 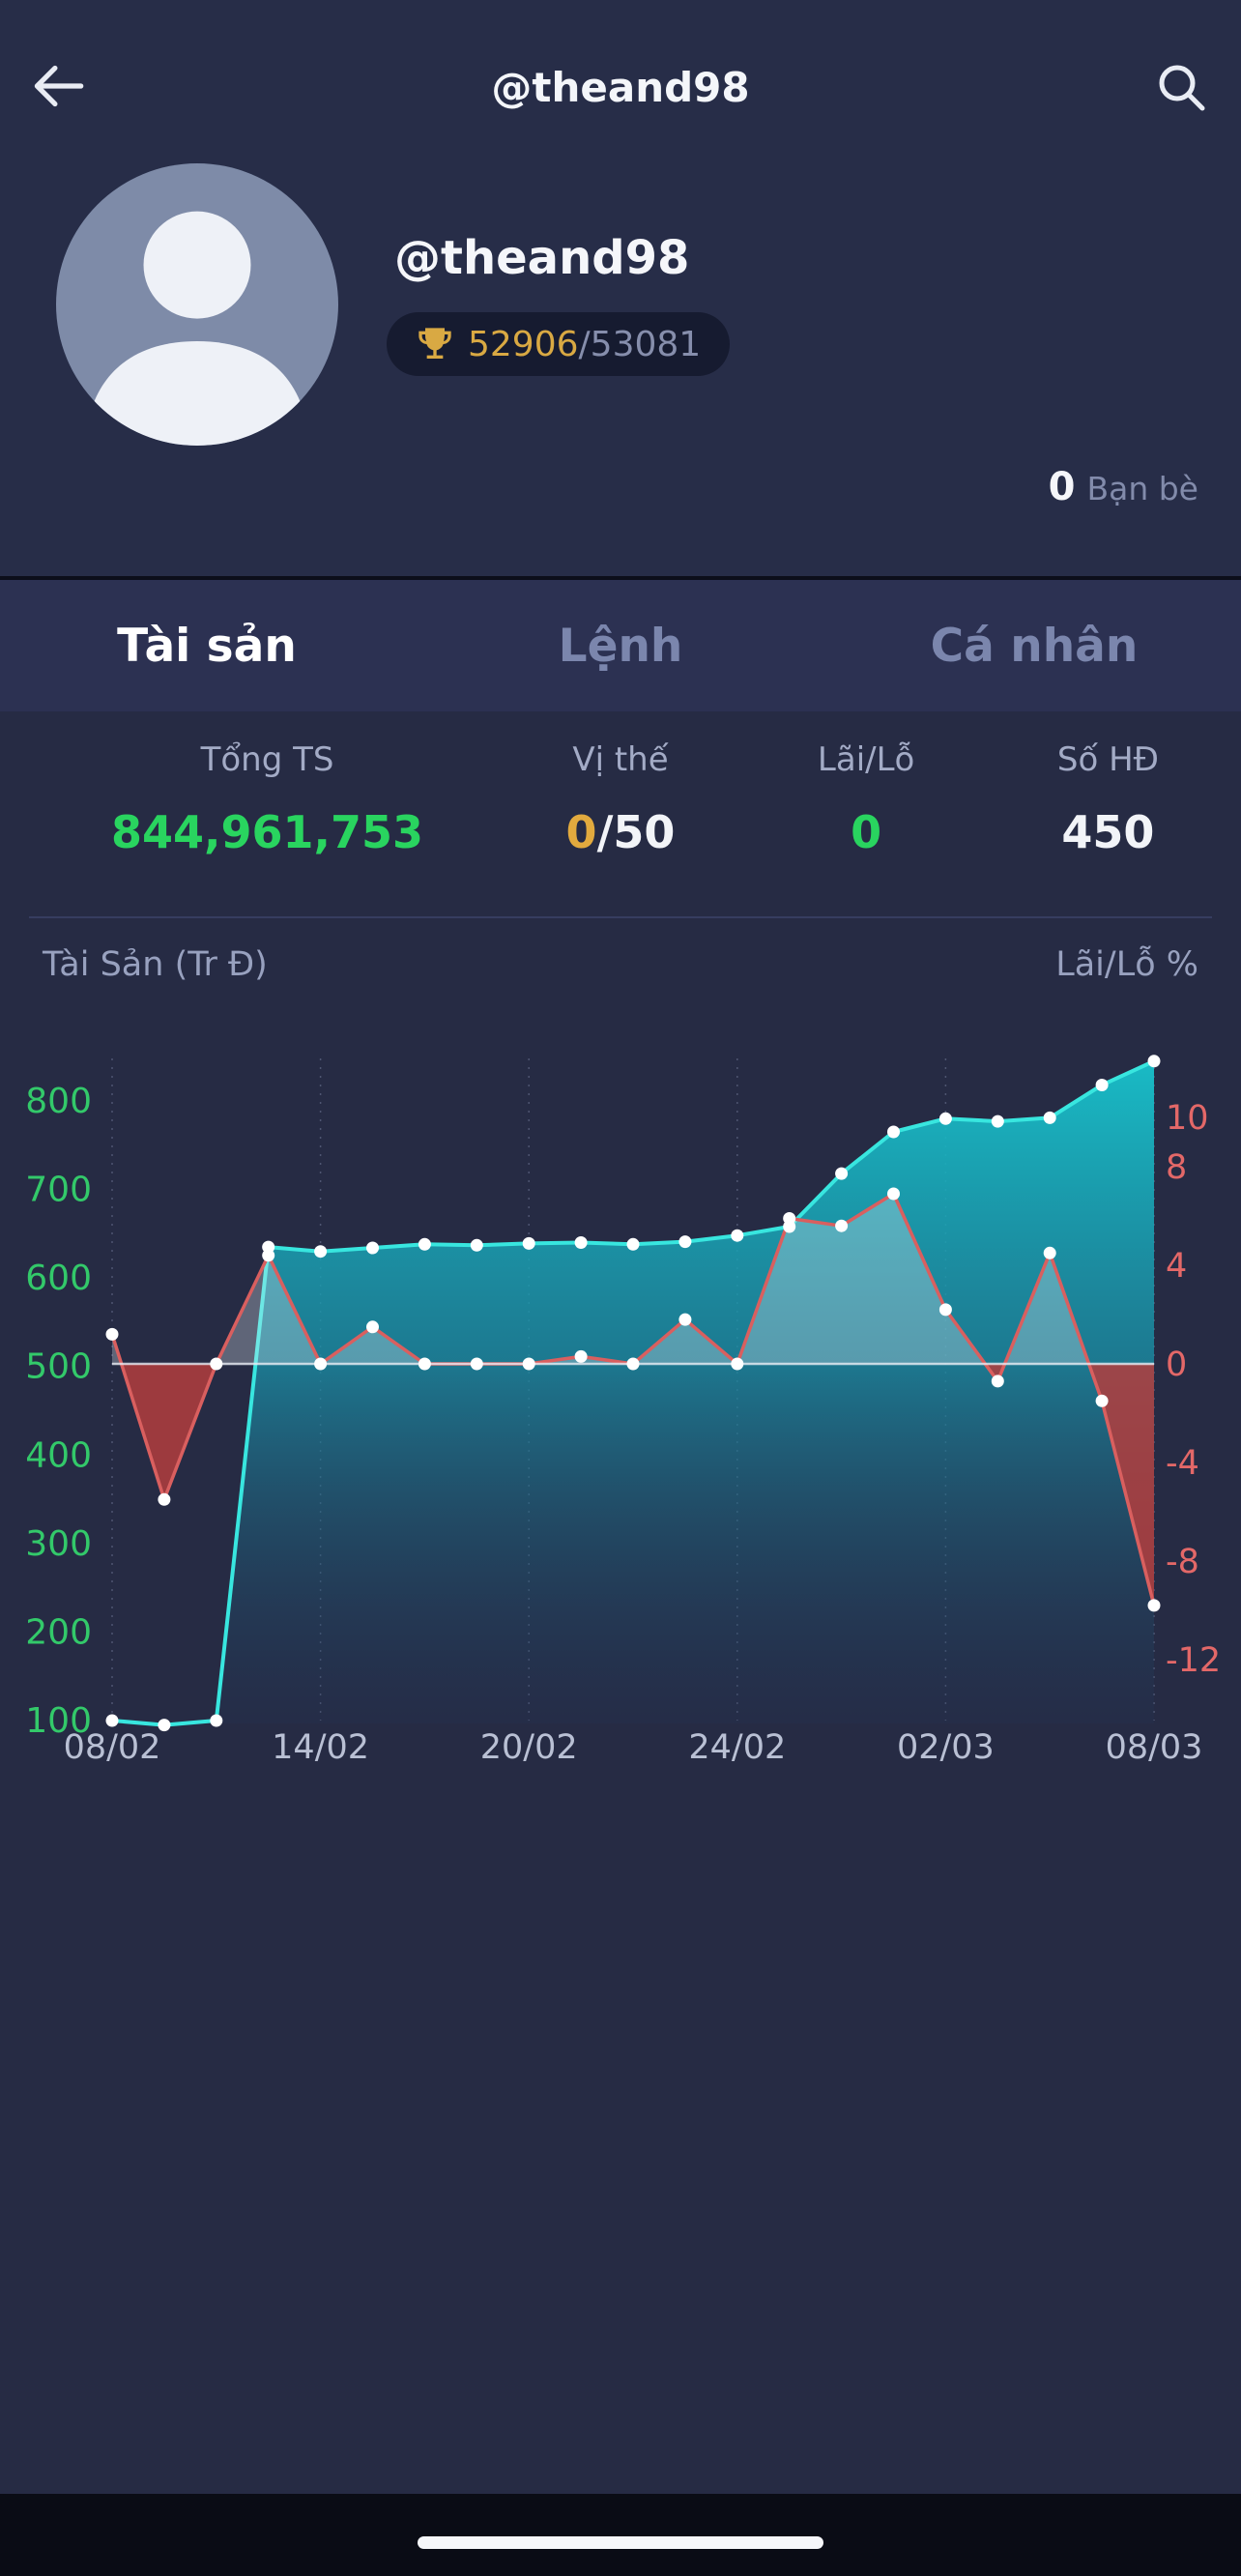 I want to click on stat-vi-the: Vị thế 0/50, so click(x=621, y=829).